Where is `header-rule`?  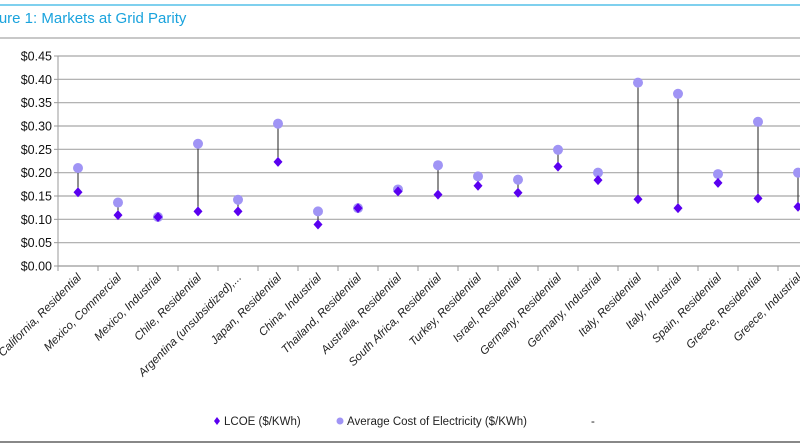 header-rule is located at coordinates (400, 5).